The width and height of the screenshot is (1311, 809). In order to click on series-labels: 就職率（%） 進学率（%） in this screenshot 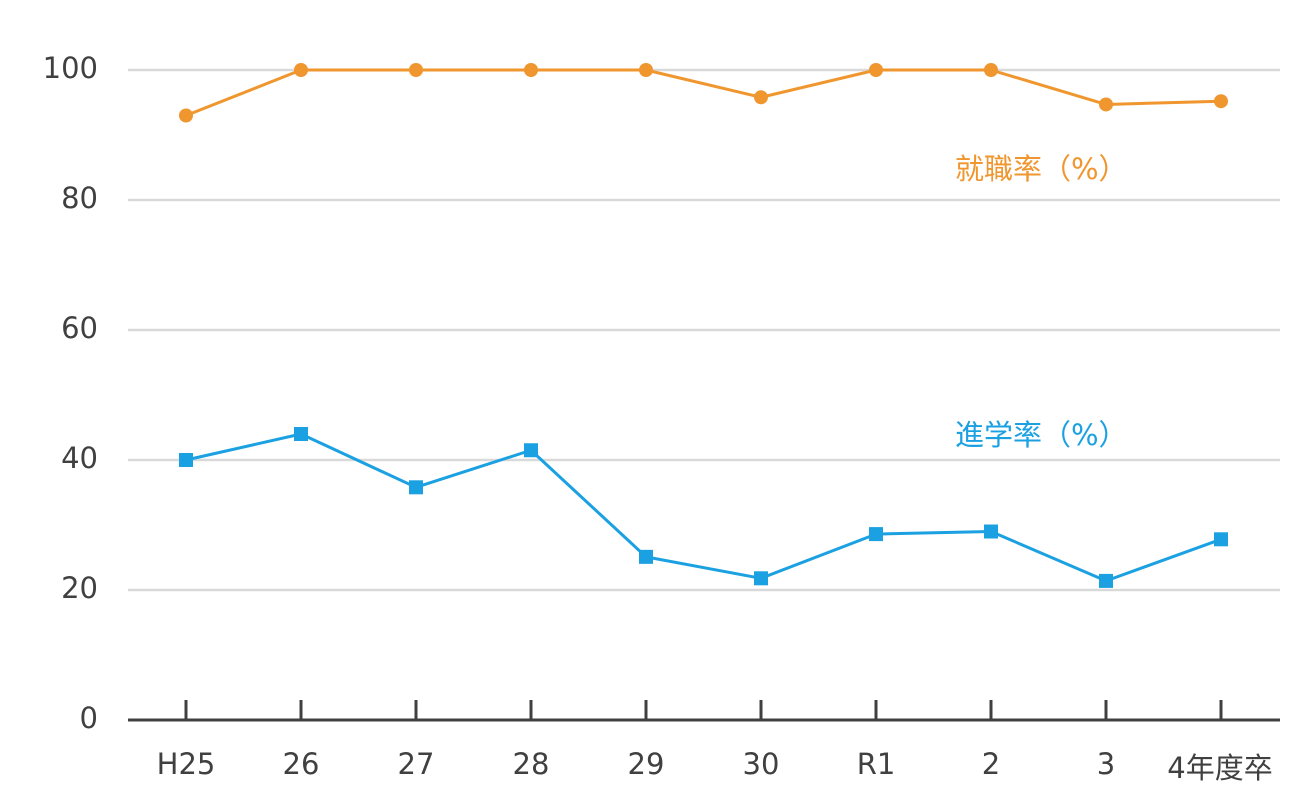, I will do `click(1041, 302)`.